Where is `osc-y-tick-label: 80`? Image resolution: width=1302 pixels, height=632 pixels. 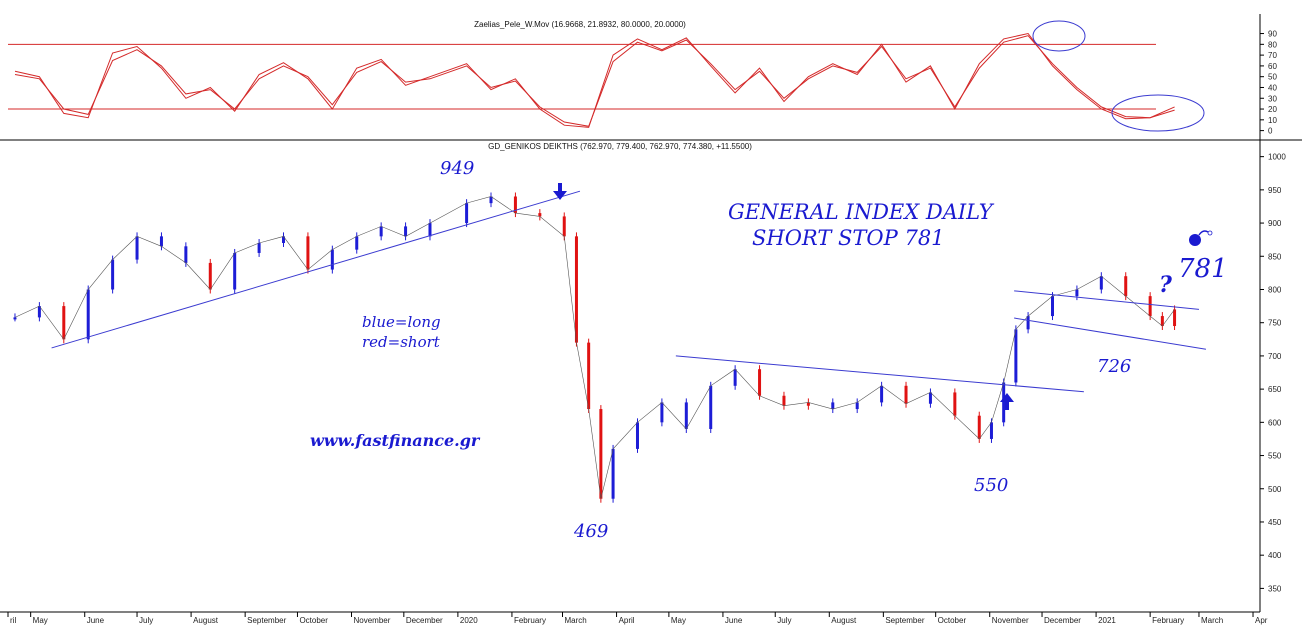
osc-y-tick-label: 80 is located at coordinates (1272, 44).